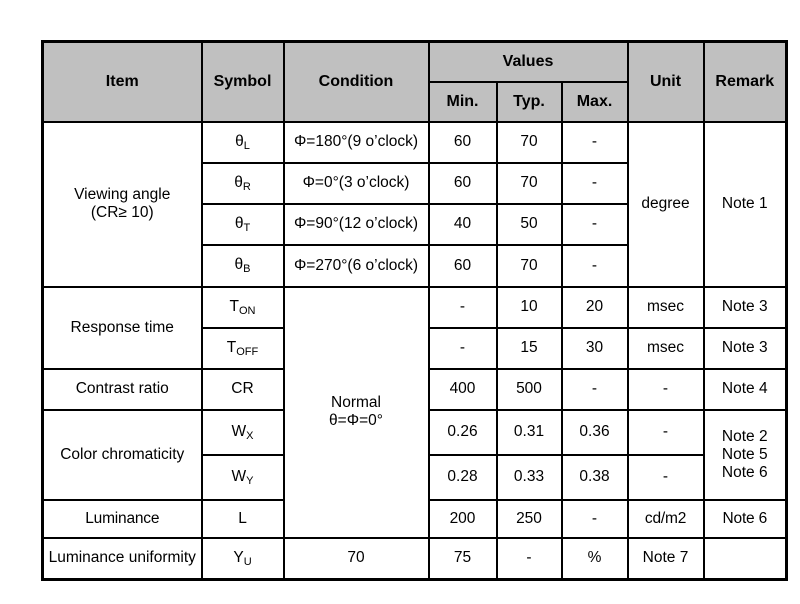 This screenshot has height=604, width=800. What do you see at coordinates (247, 310) in the screenshot?
I see `symbol-subscript: ON` at bounding box center [247, 310].